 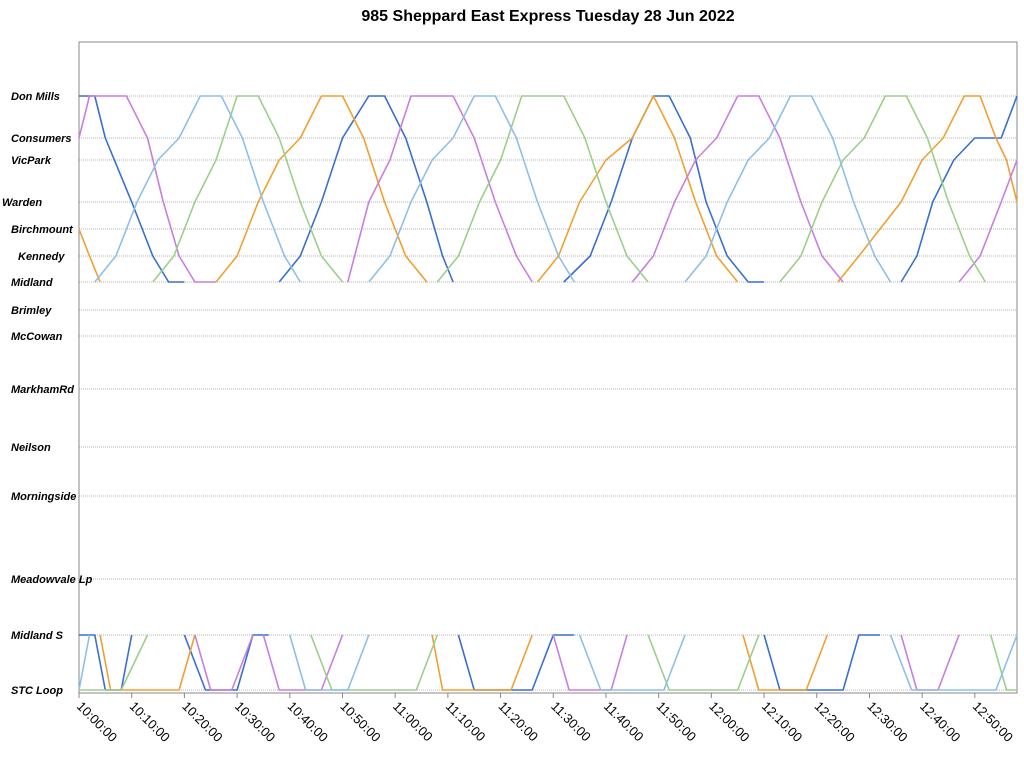 What do you see at coordinates (42, 390) in the screenshot?
I see `stop-label: MarkhamRd` at bounding box center [42, 390].